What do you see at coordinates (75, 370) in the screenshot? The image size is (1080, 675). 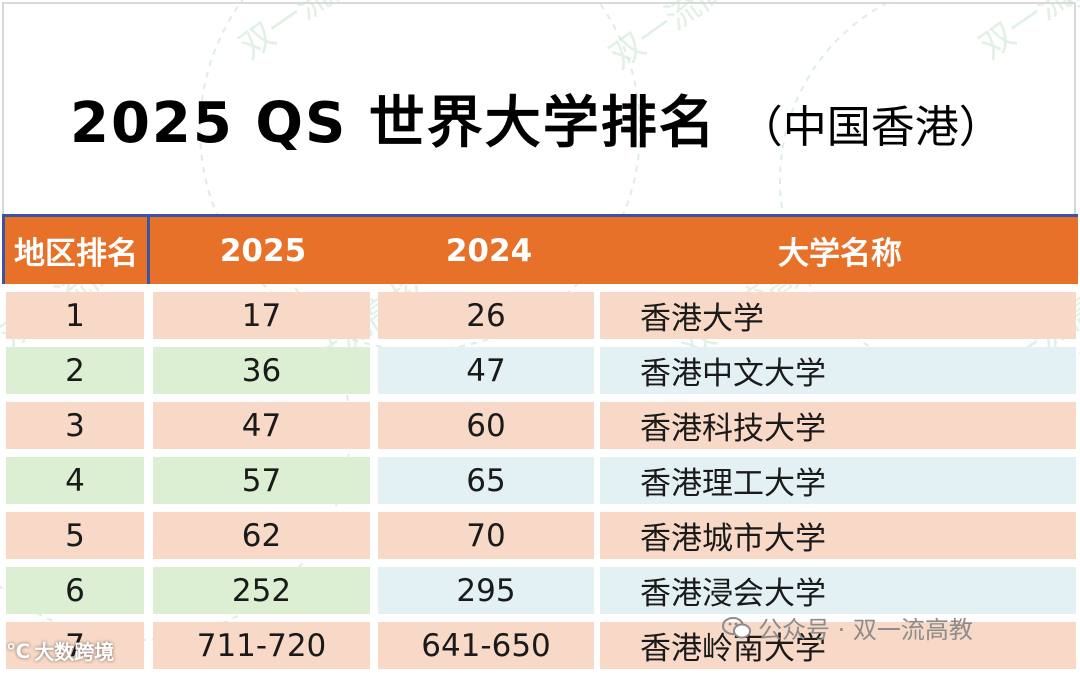 I see `cell-region-rank: 2` at bounding box center [75, 370].